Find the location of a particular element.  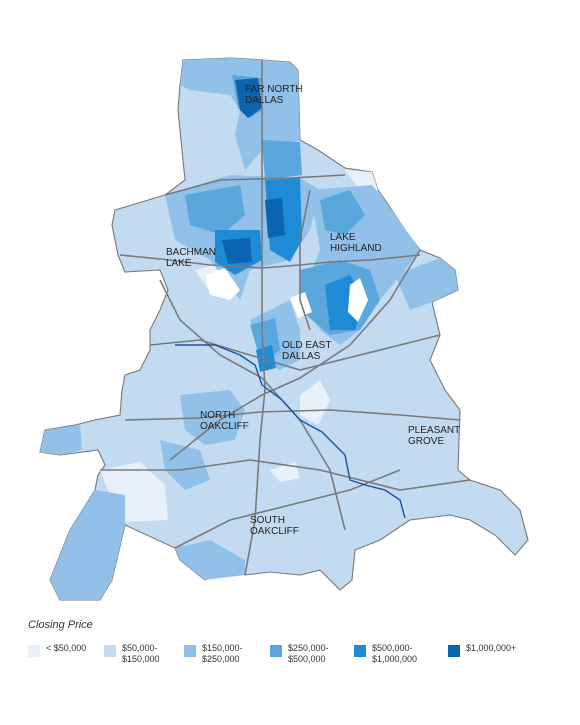

label-line: OLD EAST is located at coordinates (306, 345).